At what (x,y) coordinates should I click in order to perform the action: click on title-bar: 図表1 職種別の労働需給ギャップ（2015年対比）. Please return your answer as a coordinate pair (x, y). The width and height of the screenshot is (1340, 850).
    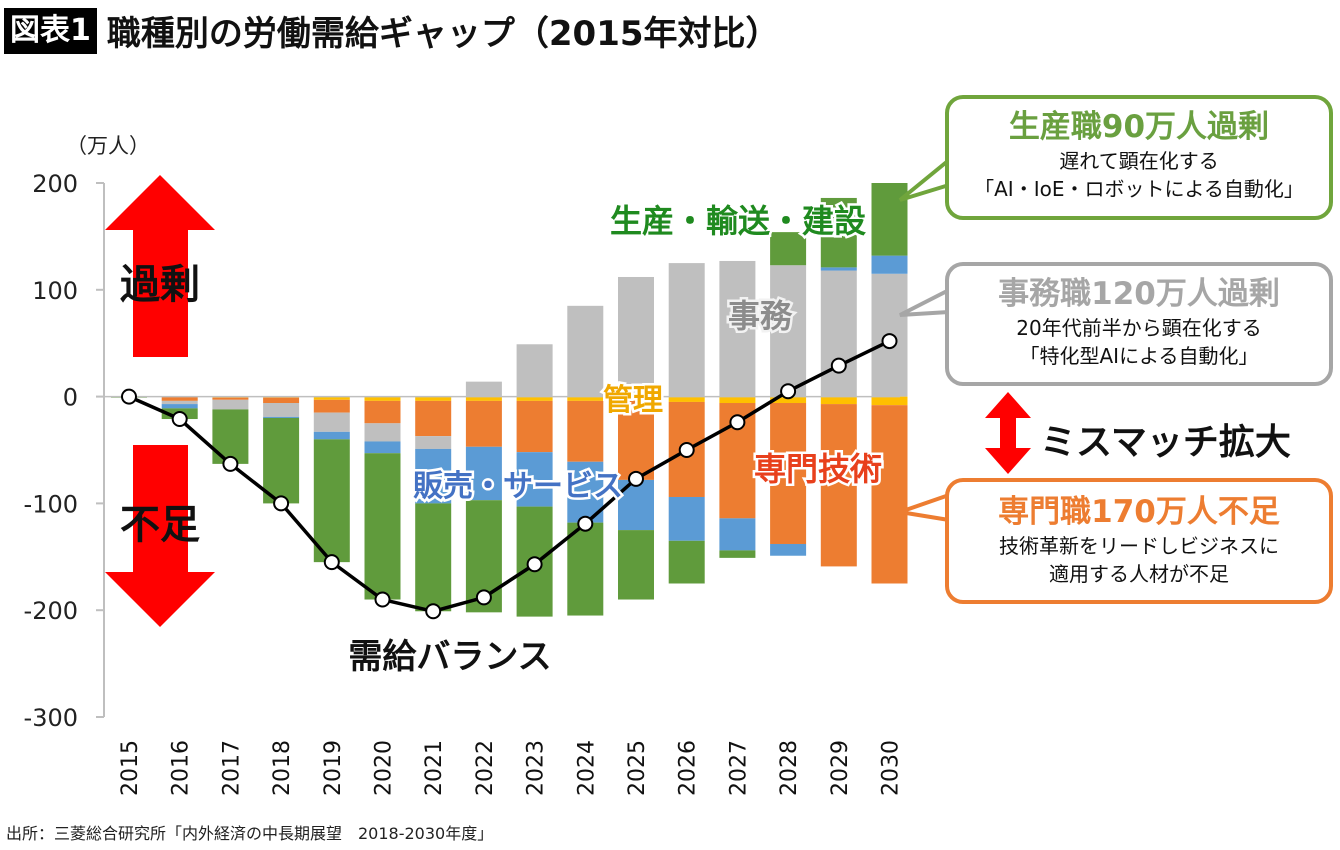
    Looking at the image, I should click on (392, 30).